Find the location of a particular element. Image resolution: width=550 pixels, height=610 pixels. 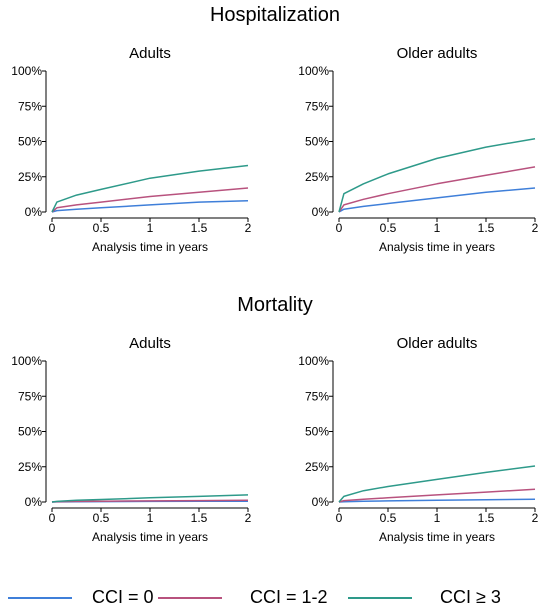

panel-1-x-tick-label: 2 is located at coordinates (248, 228).